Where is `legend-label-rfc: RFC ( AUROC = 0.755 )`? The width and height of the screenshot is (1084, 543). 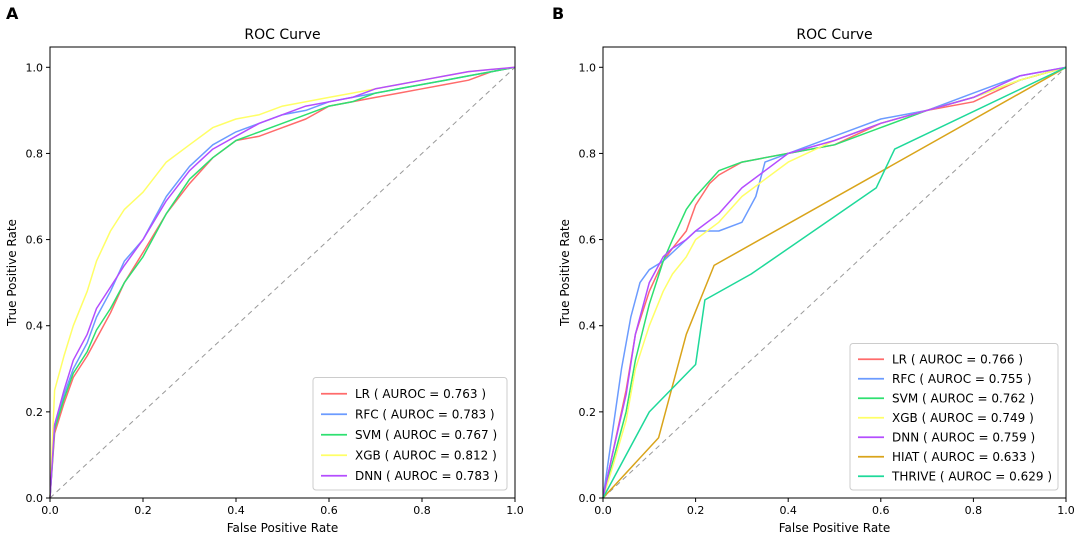
legend-label-rfc: RFC ( AUROC = 0.755 ) is located at coordinates (962, 379).